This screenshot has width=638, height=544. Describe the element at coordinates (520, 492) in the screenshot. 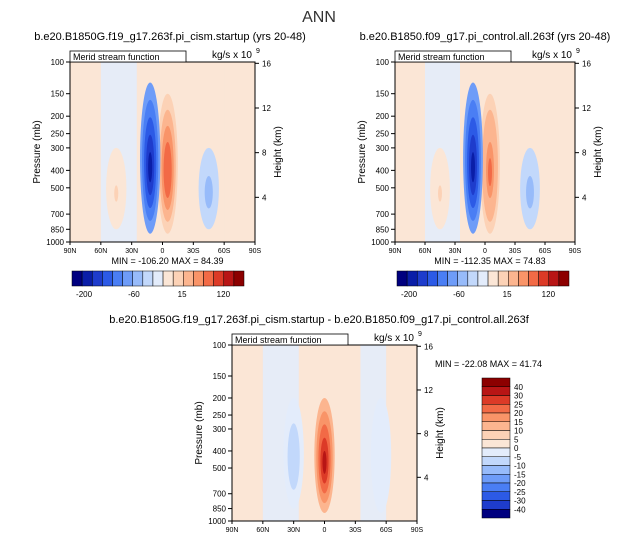

I see `colorbar-label: -25` at that location.